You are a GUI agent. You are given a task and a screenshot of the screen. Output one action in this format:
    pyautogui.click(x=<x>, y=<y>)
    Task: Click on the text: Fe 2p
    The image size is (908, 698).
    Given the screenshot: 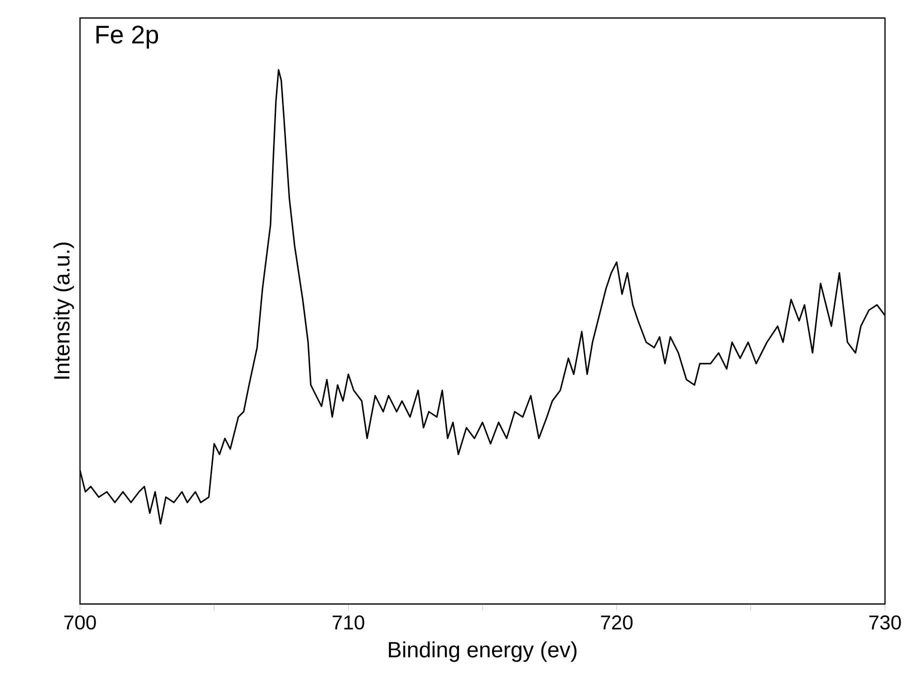 What is the action you would take?
    pyautogui.click(x=127, y=37)
    